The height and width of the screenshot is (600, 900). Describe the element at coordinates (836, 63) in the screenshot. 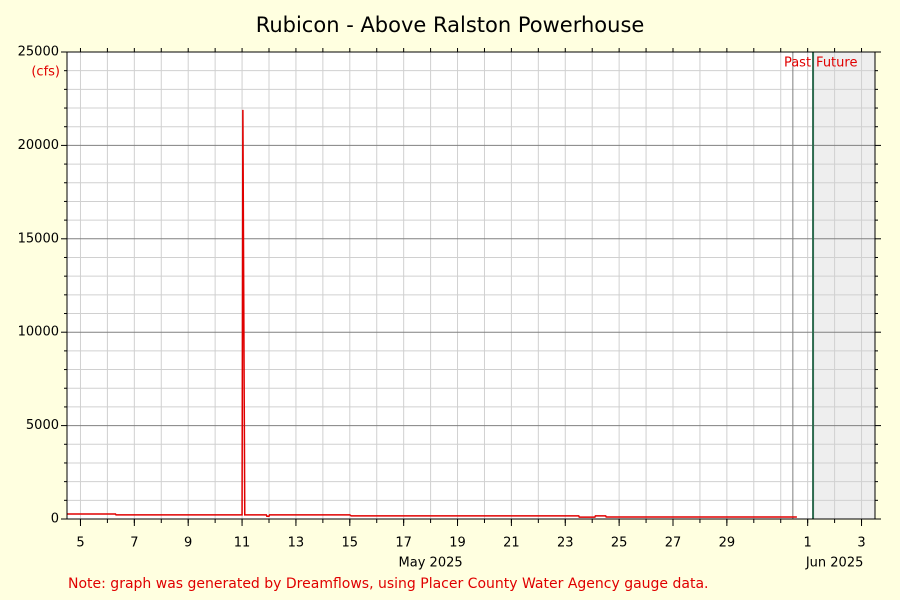

I see `future-label: Future` at that location.